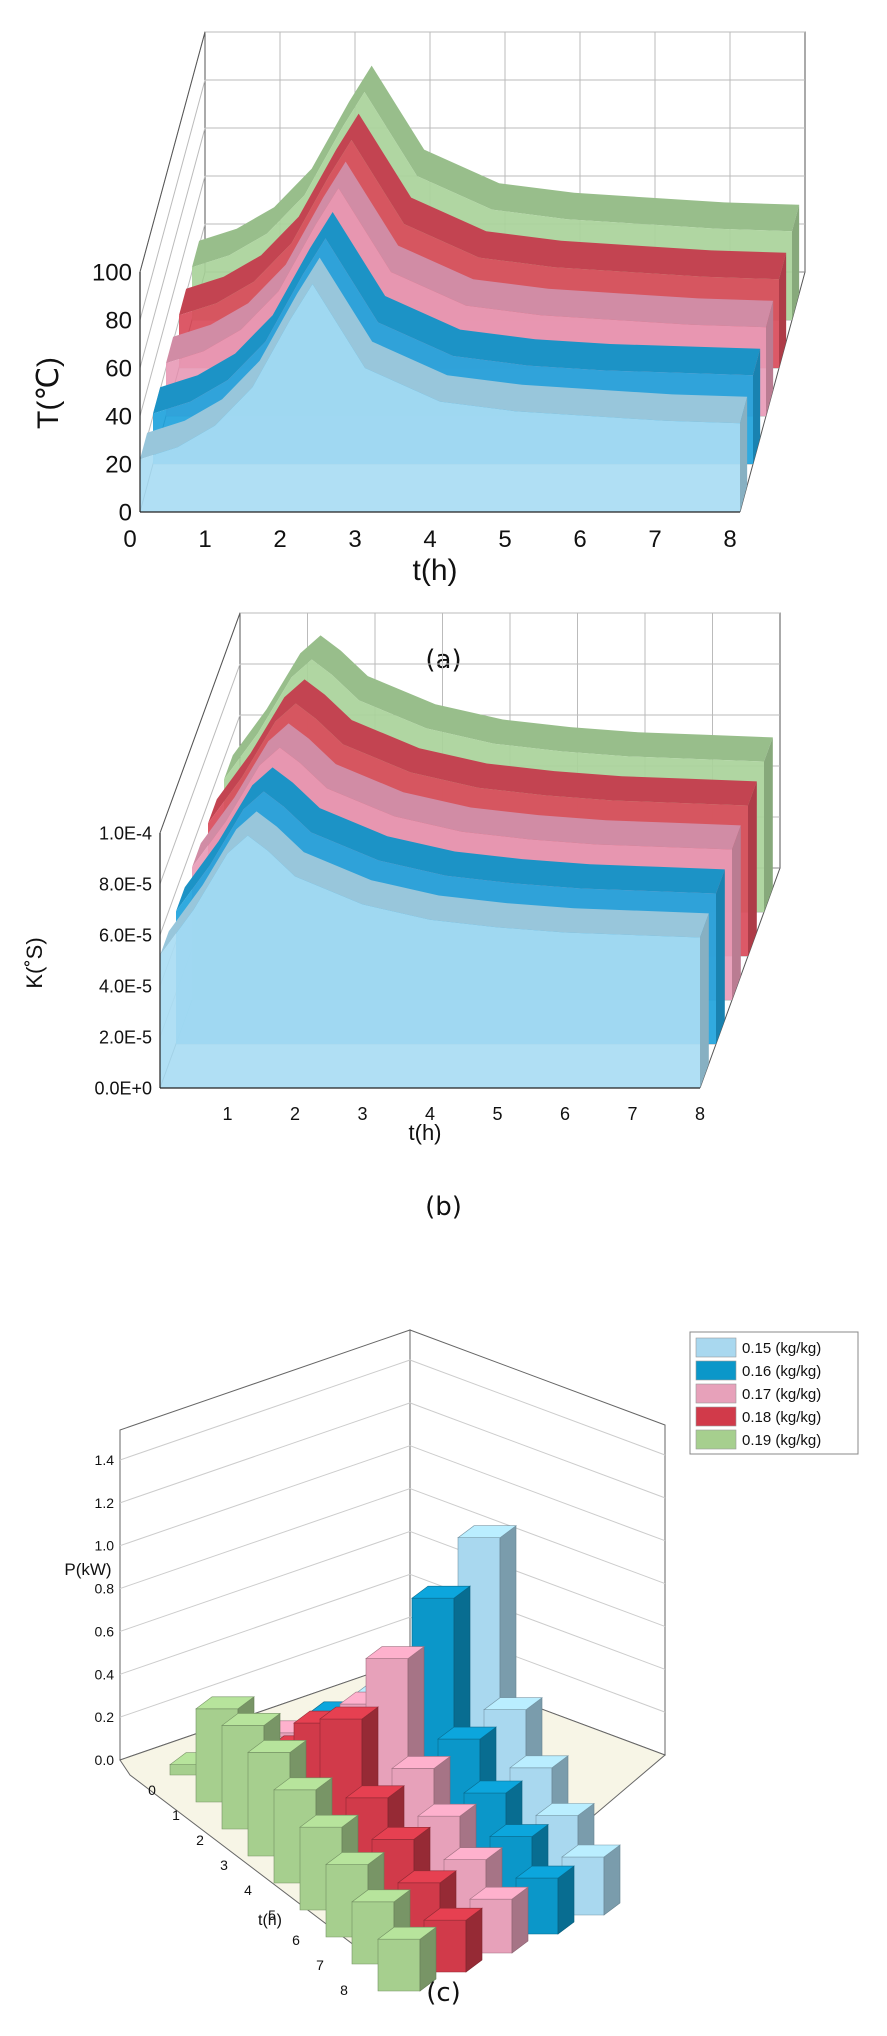  What do you see at coordinates (654, 539) in the screenshot?
I see `x-tick-label: 7` at bounding box center [654, 539].